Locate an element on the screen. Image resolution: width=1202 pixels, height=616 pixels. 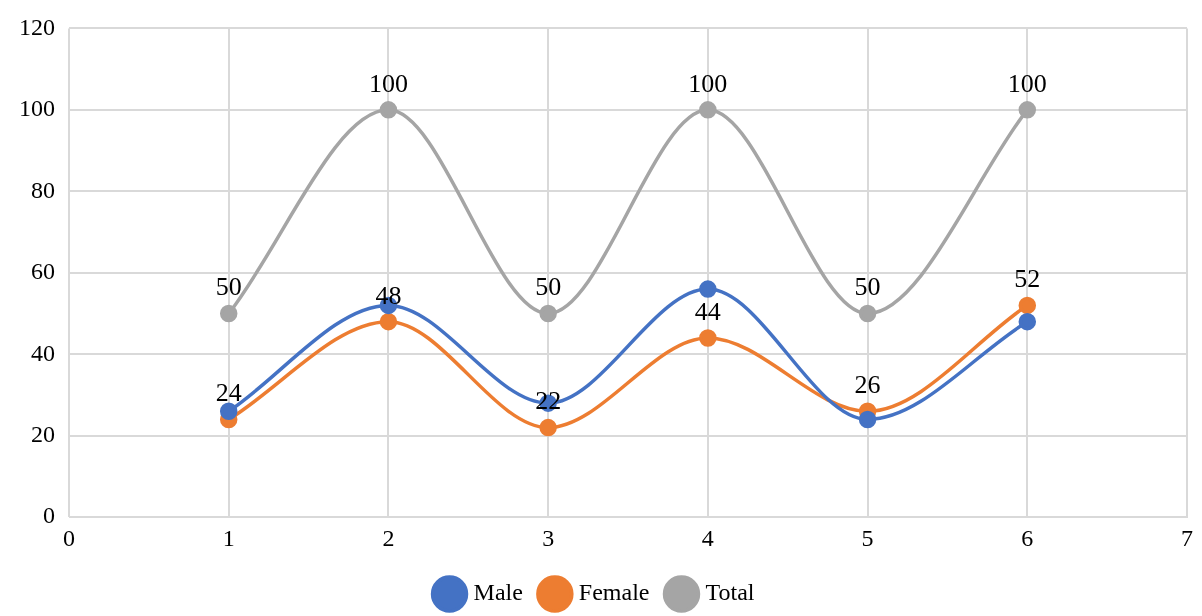
x-tick-label: 0 is located at coordinates (69, 537).